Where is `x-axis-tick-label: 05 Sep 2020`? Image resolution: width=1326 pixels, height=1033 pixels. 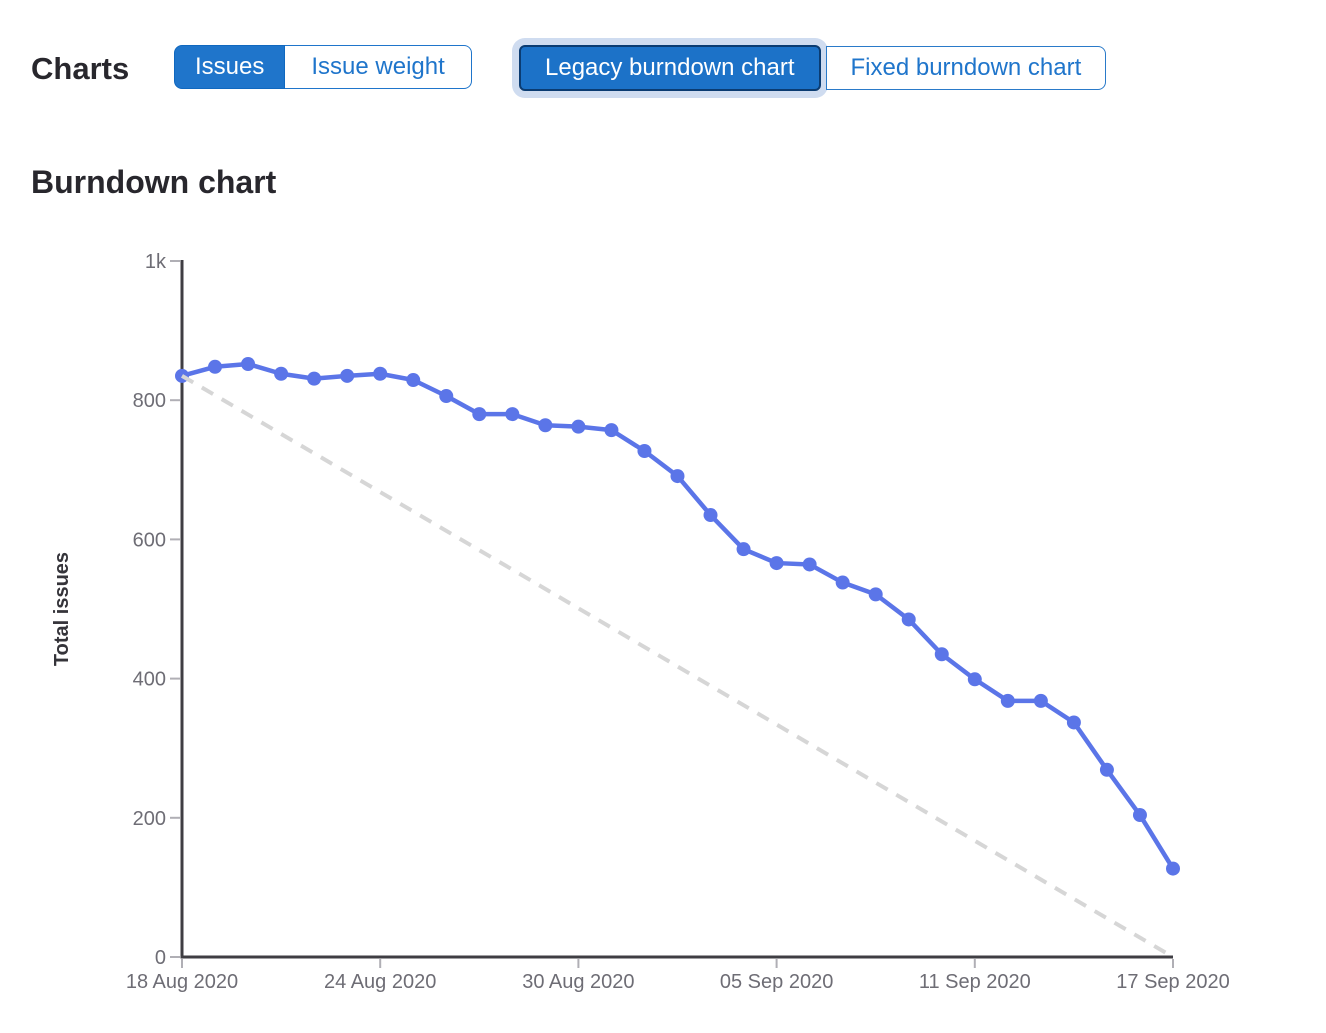 x-axis-tick-label: 05 Sep 2020 is located at coordinates (776, 982).